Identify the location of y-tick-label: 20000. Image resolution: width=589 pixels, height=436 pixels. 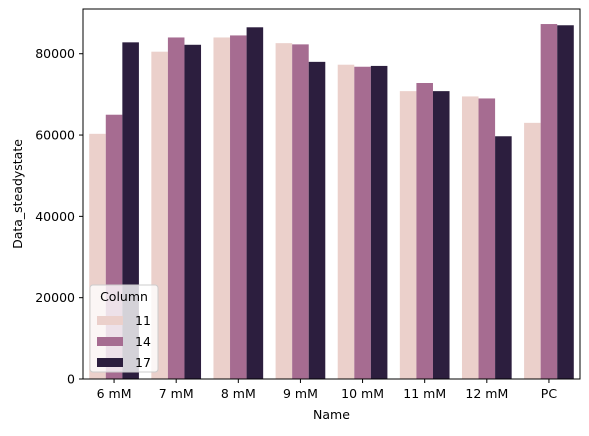
(55, 297).